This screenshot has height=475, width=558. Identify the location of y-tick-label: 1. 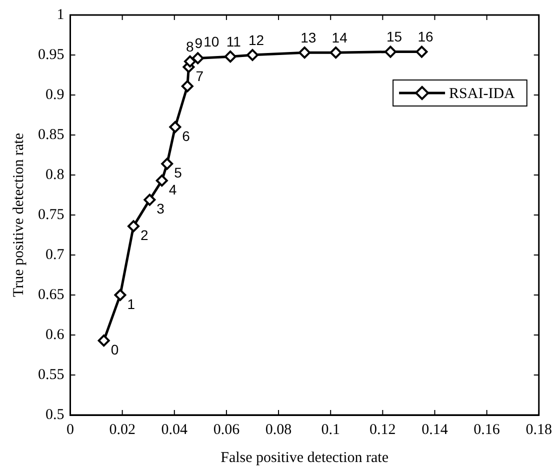
(60, 14).